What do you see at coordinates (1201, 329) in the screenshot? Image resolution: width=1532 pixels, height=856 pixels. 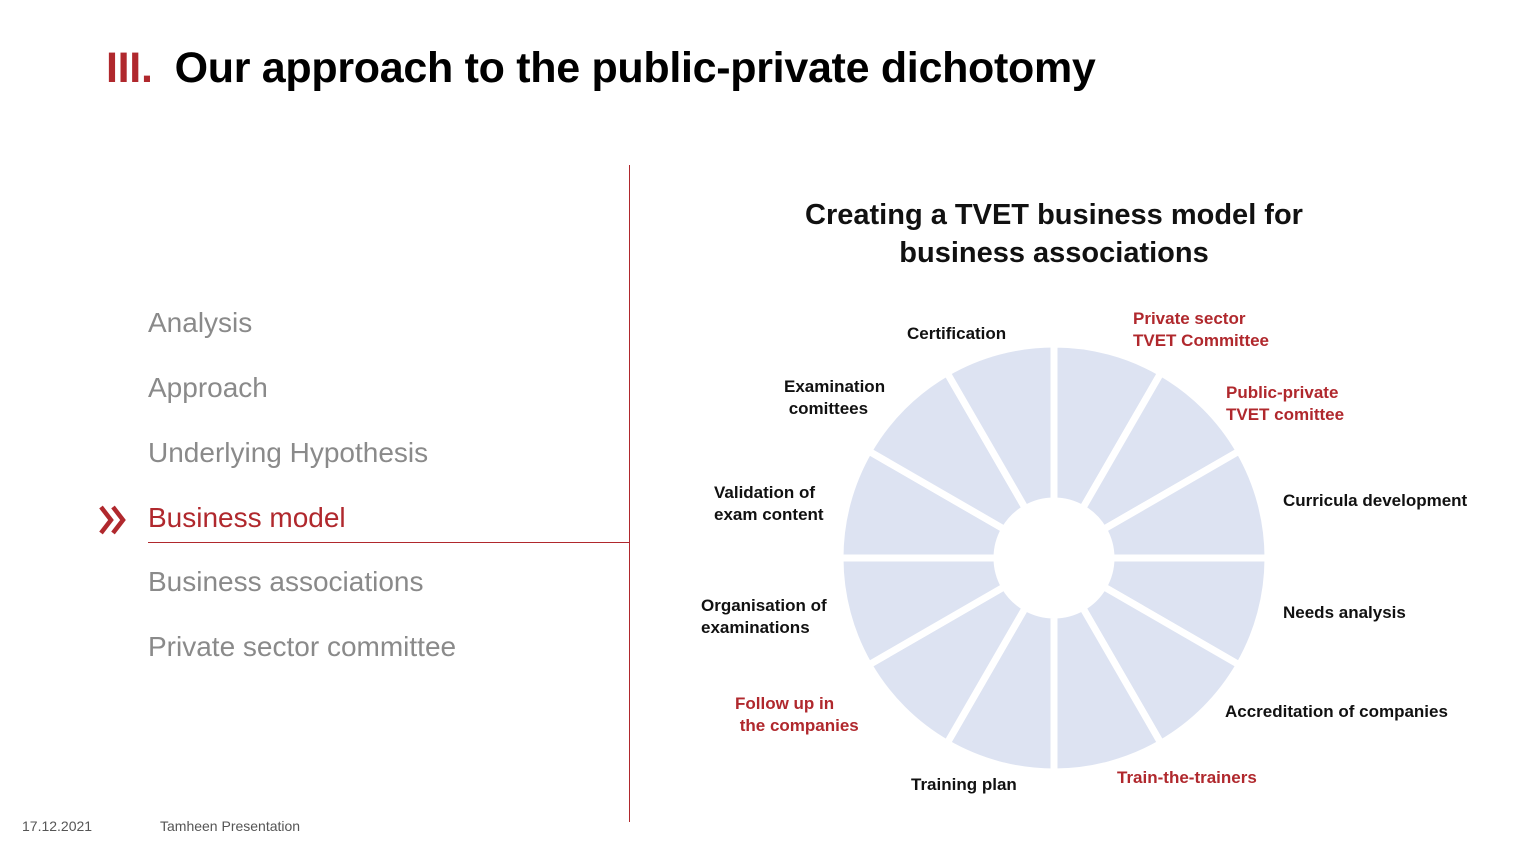 I see `segment-label-private-sector-committee: Private sector TVET Committee` at bounding box center [1201, 329].